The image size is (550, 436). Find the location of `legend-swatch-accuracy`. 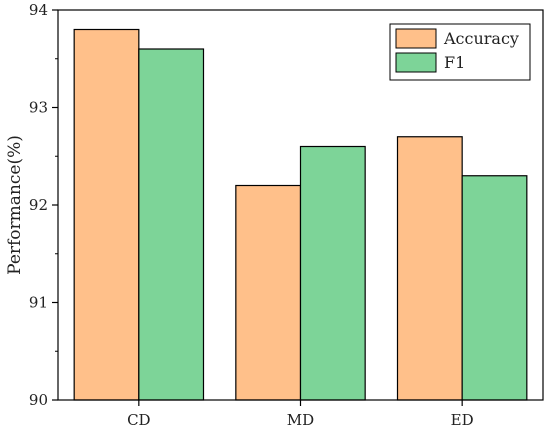

legend-swatch-accuracy is located at coordinates (416, 38).